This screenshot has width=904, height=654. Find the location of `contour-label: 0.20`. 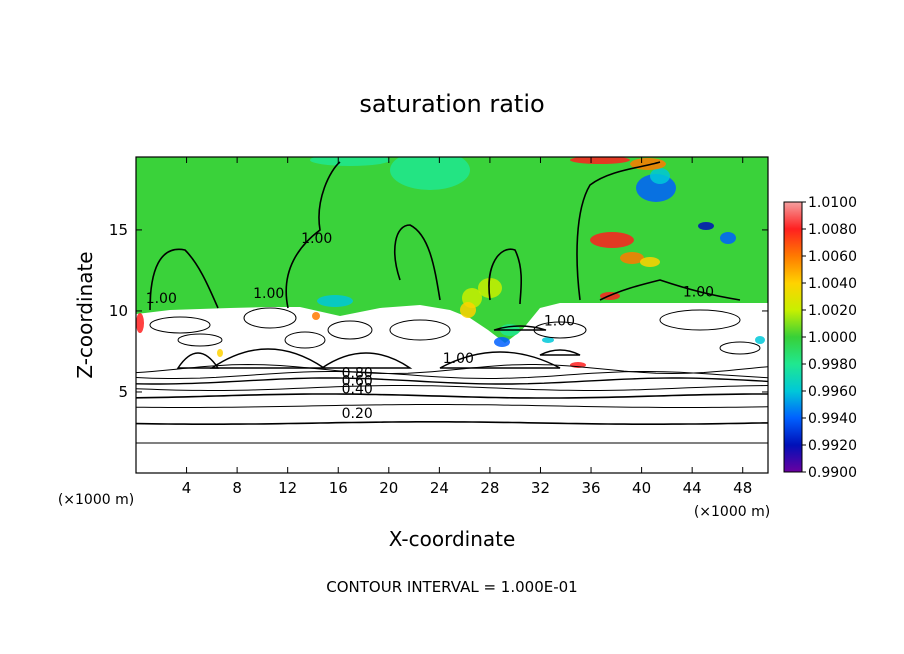

contour-label: 0.20 is located at coordinates (357, 414).